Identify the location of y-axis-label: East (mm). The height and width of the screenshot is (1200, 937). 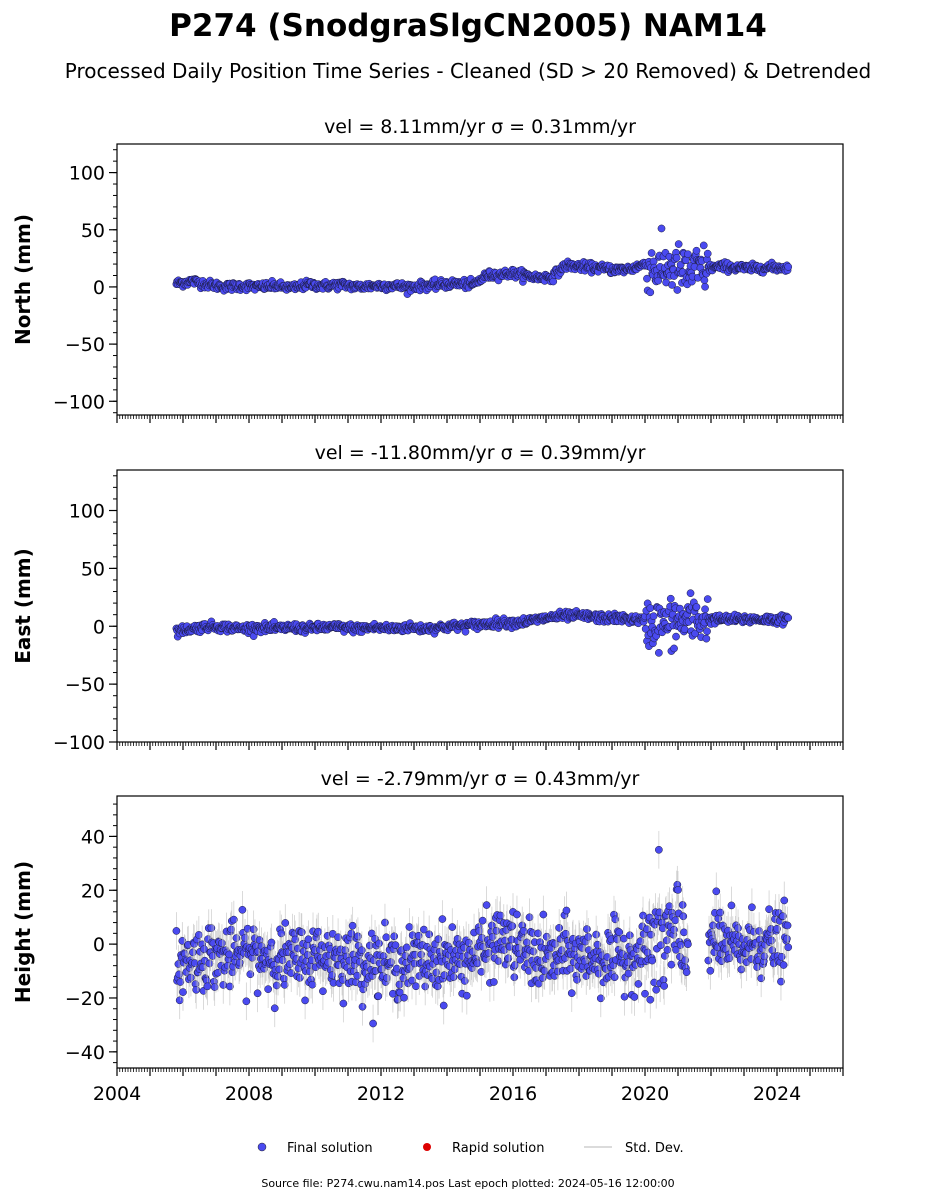
(23, 606).